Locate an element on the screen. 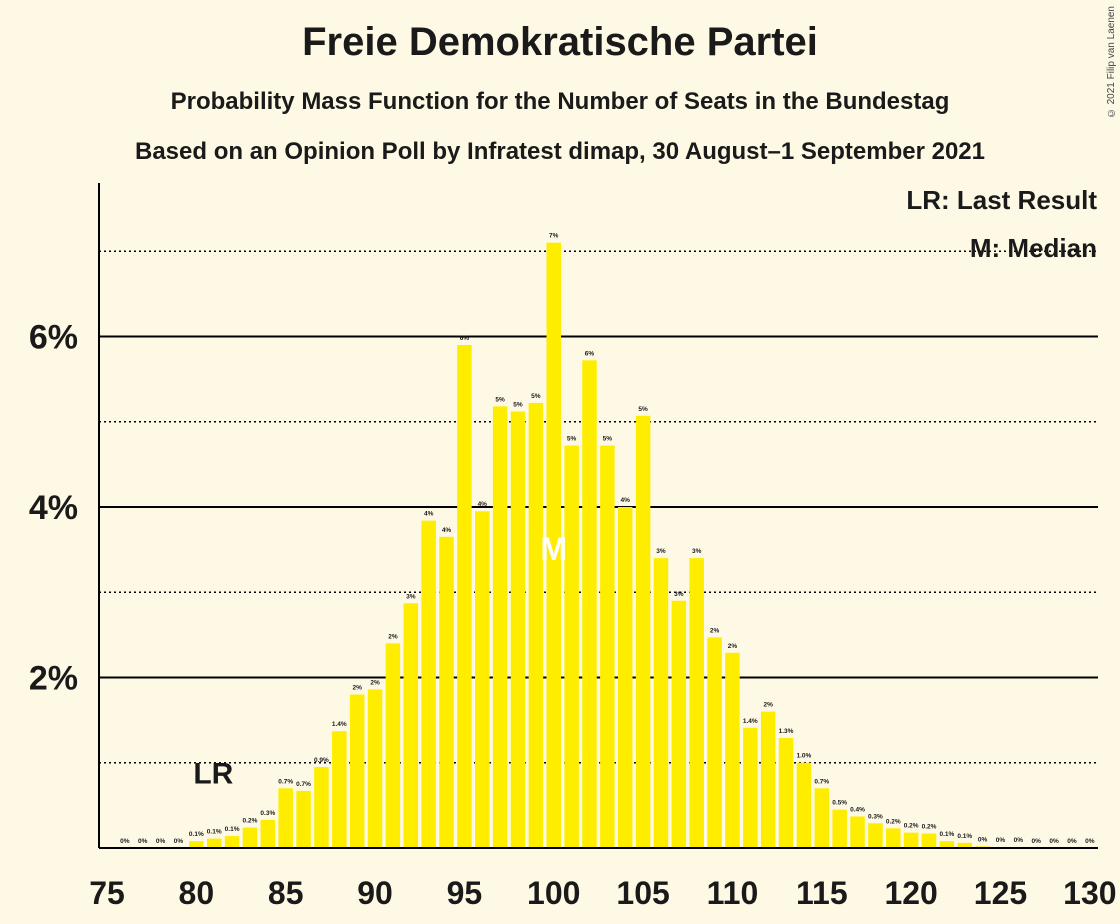  x-tick-label: 120 is located at coordinates (910, 893).